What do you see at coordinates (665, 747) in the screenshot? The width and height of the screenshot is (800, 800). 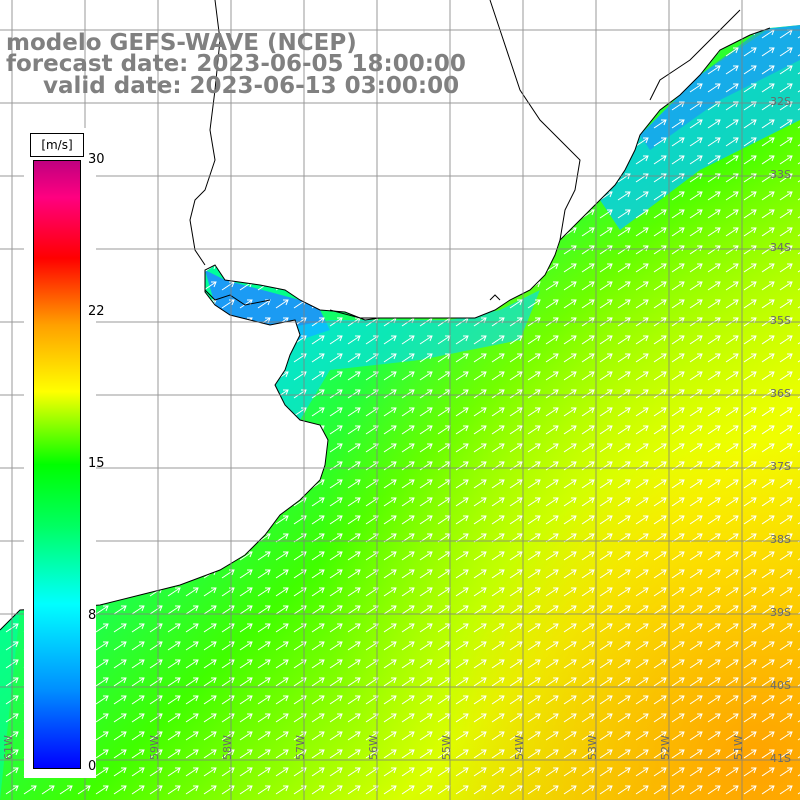 I see `lon-label: 52W` at bounding box center [665, 747].